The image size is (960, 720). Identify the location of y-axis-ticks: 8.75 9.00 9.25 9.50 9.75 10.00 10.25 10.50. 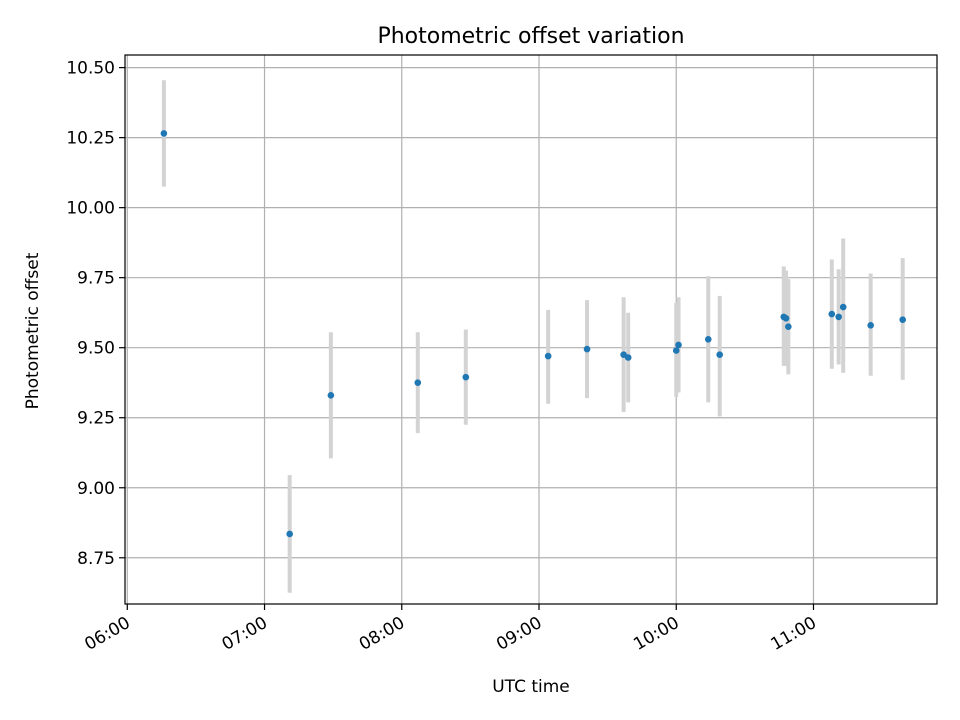
(95, 314).